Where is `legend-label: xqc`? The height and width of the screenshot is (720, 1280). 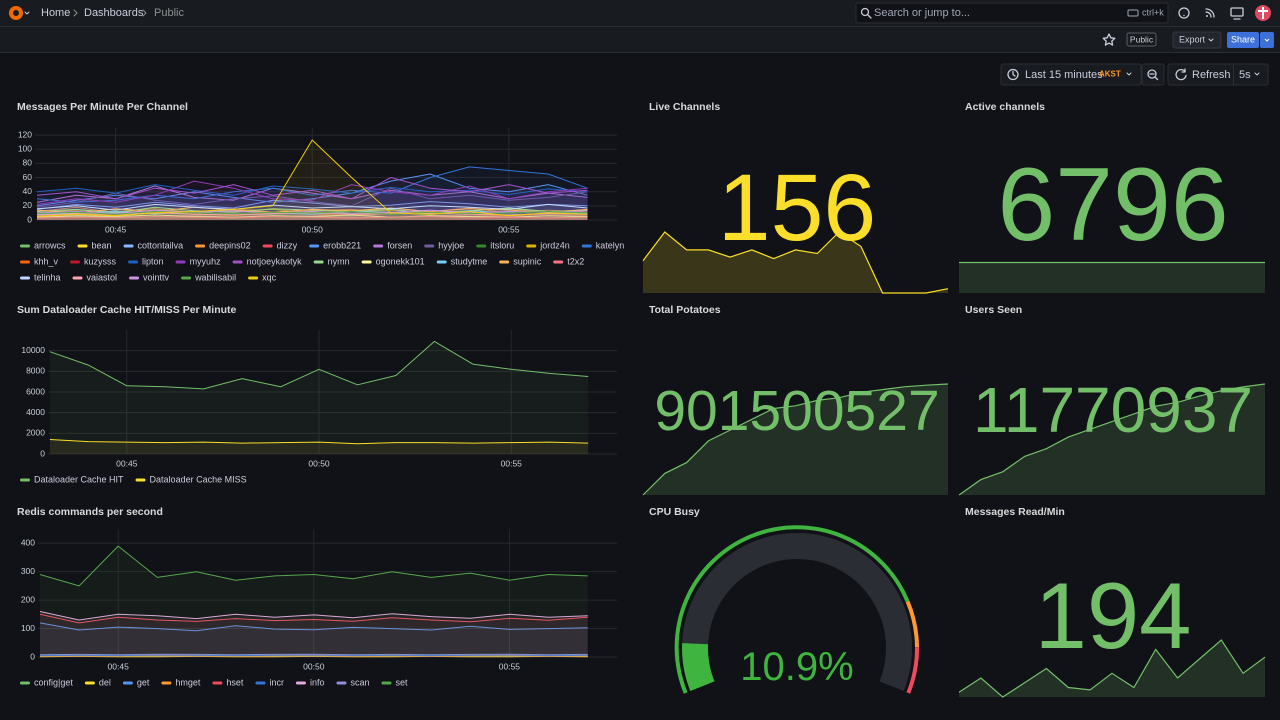
legend-label: xqc is located at coordinates (269, 277).